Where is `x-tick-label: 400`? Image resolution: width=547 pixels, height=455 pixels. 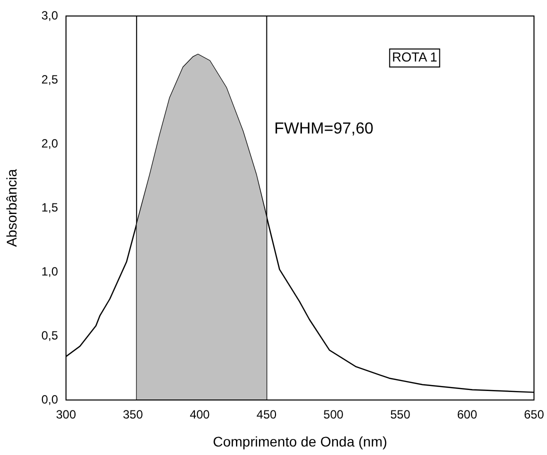 x-tick-label: 400 is located at coordinates (200, 415).